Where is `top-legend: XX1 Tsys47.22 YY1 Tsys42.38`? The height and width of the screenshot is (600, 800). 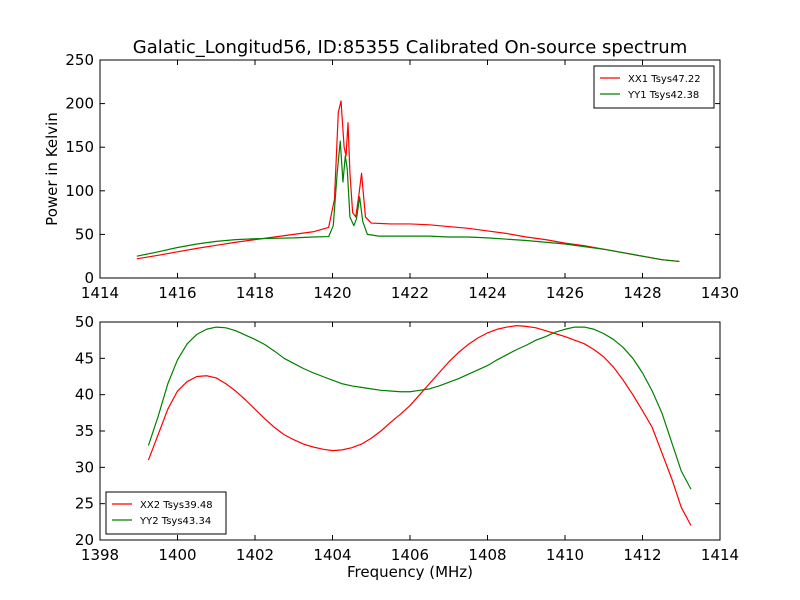 top-legend: XX1 Tsys47.22 YY1 Tsys42.38 is located at coordinates (654, 87).